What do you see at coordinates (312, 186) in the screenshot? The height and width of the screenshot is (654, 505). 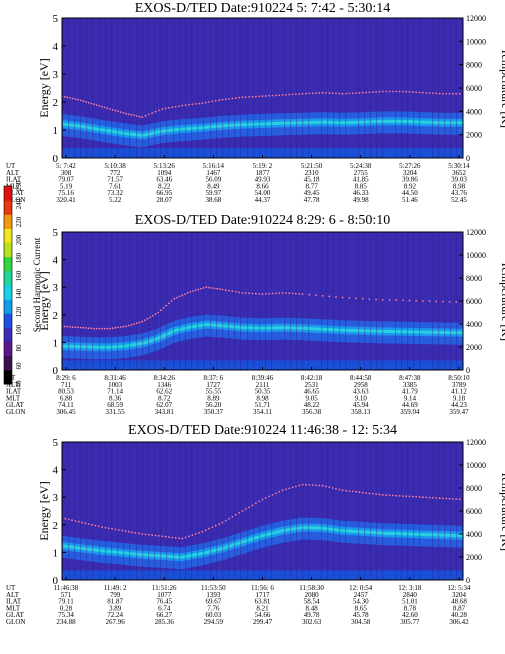 I see `orbit-cell: 8.77` at bounding box center [312, 186].